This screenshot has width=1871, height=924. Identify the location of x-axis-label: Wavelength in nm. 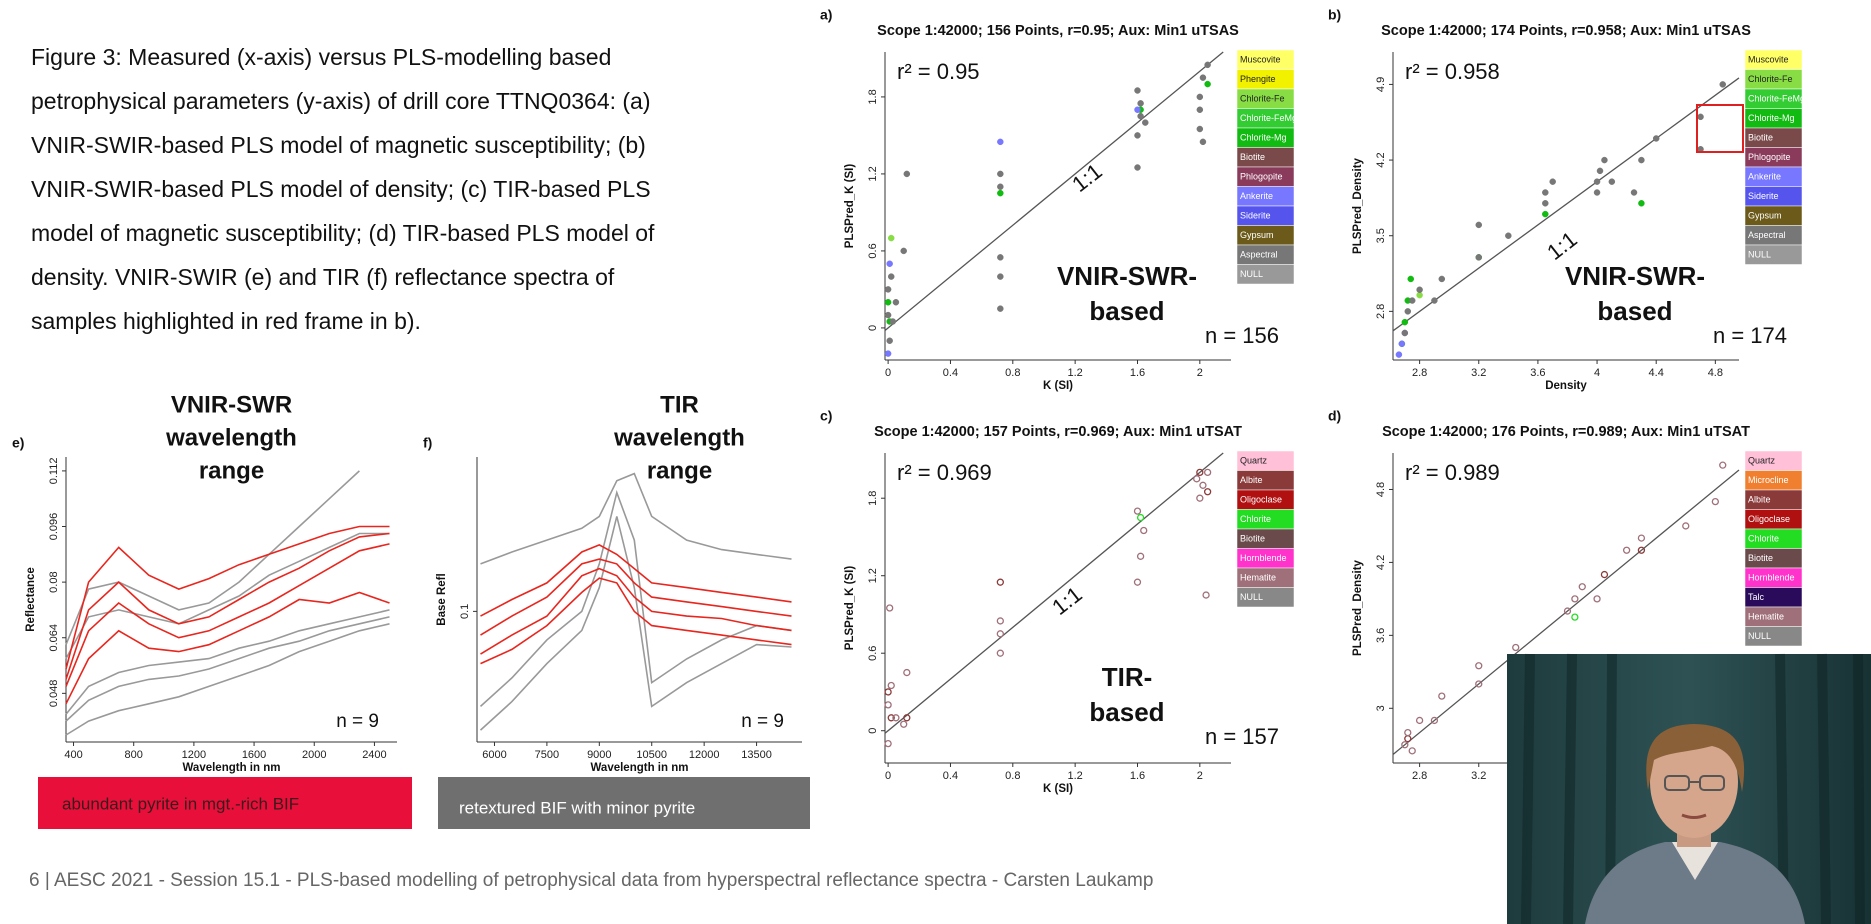
(232, 768).